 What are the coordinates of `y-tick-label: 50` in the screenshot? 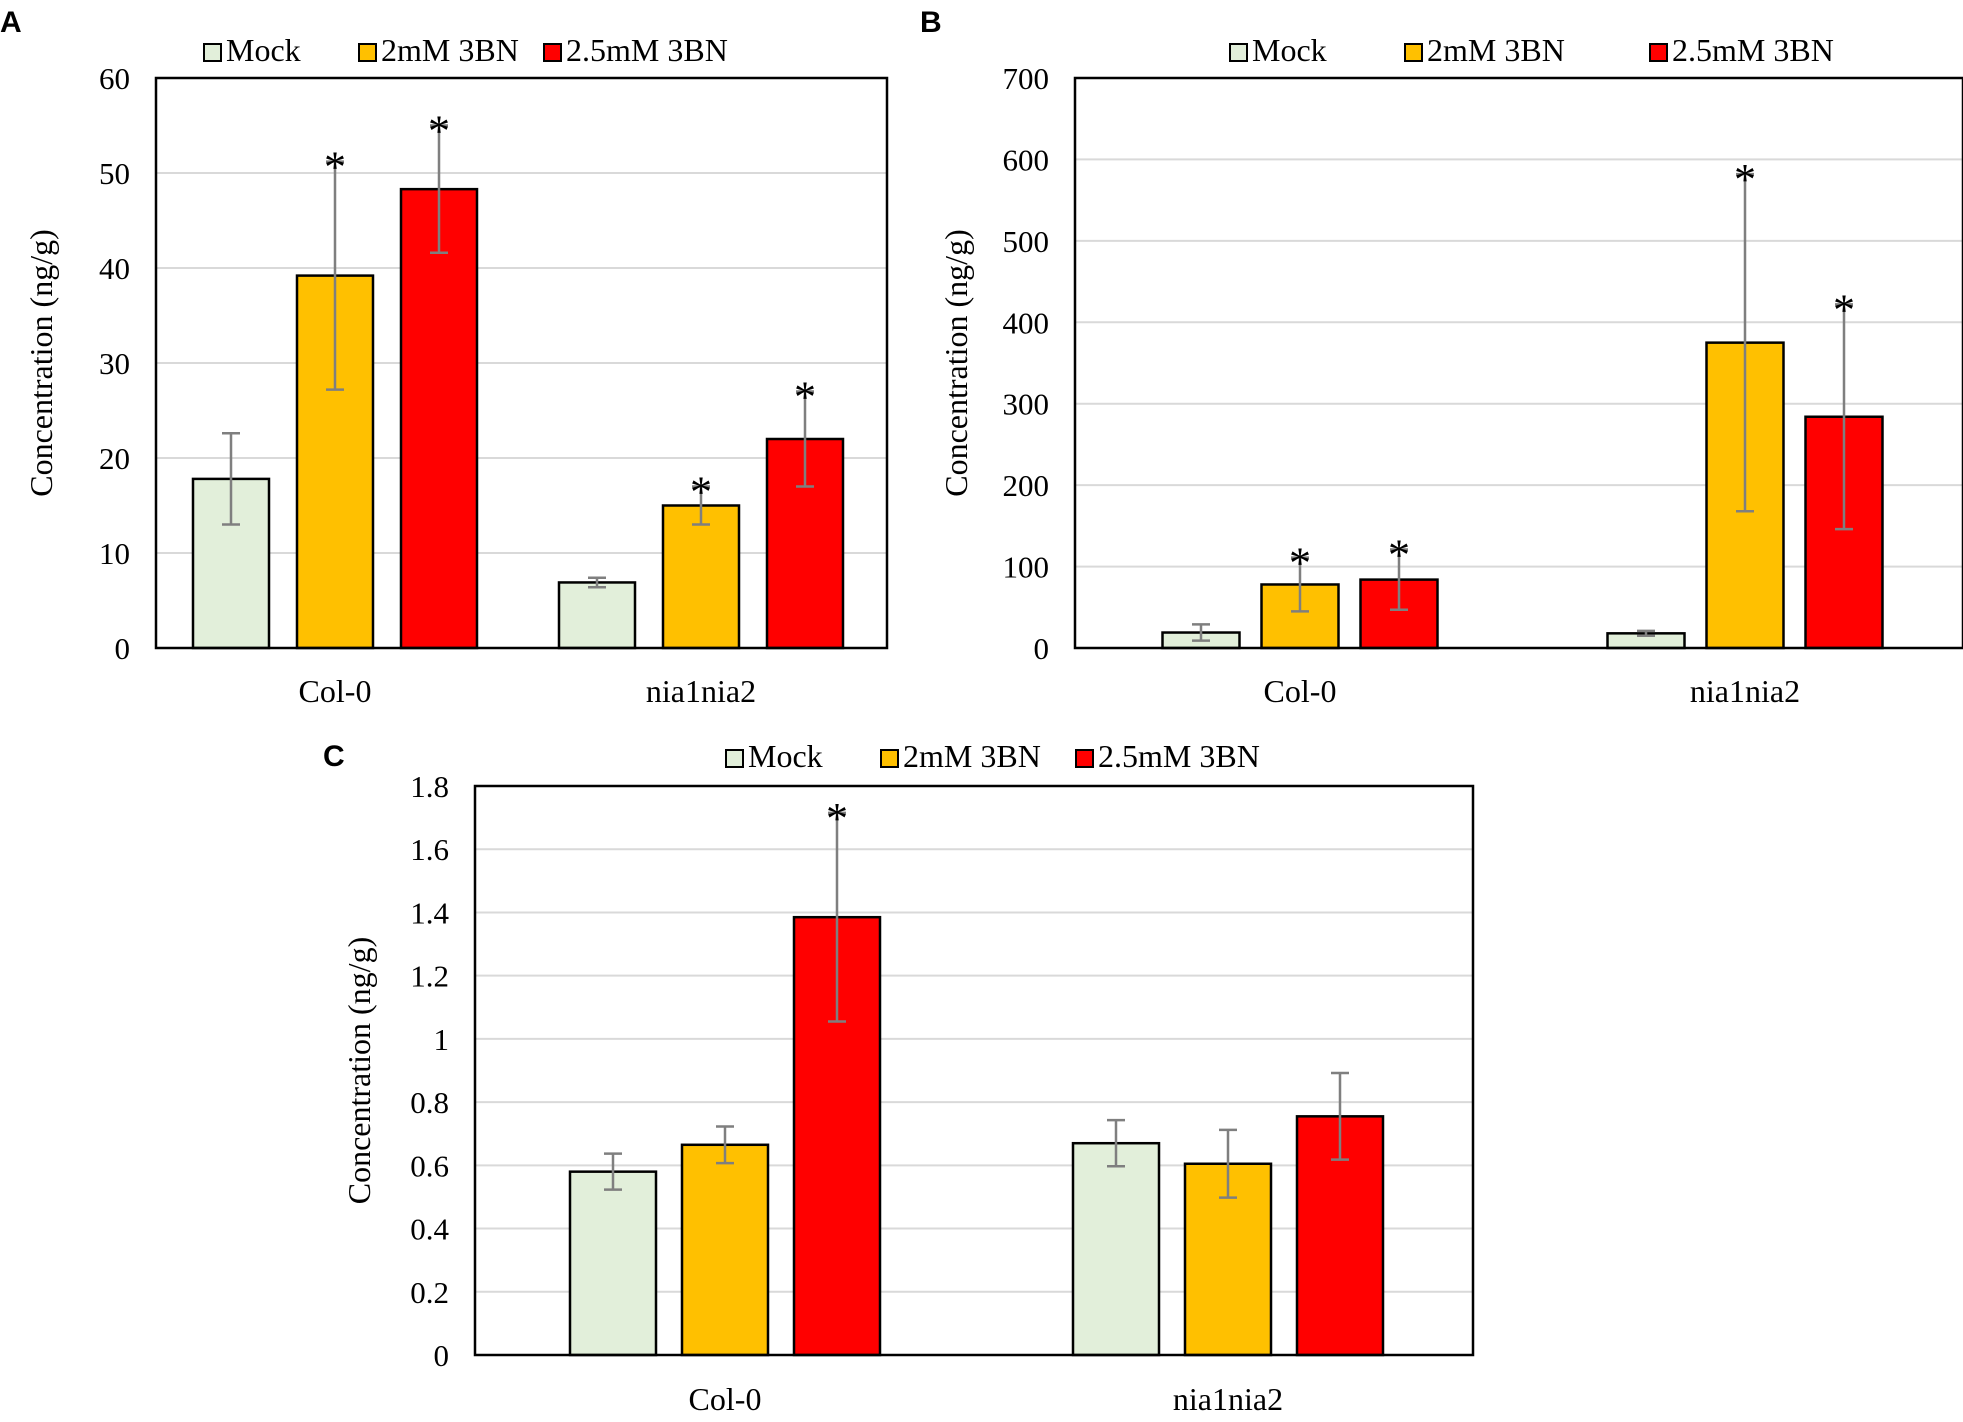 It's located at (114, 173).